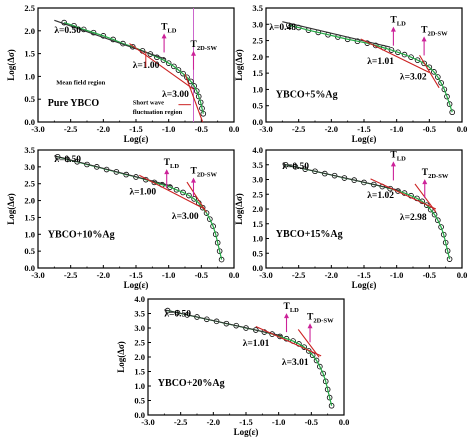 The height and width of the screenshot is (441, 474). I want to click on x-tick-label: 0.0, so click(344, 422).